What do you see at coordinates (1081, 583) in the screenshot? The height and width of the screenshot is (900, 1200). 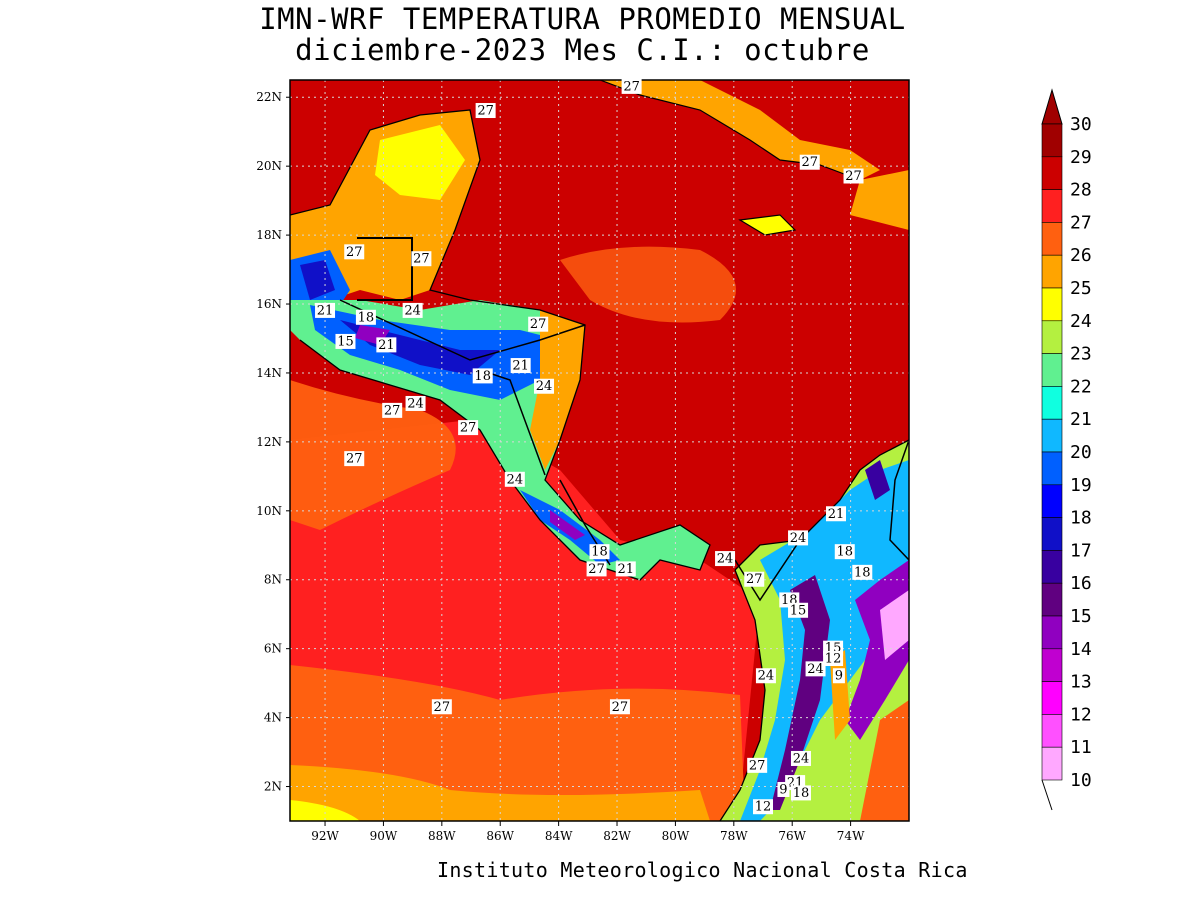 I see `colorbar-level-label: 16` at bounding box center [1081, 583].